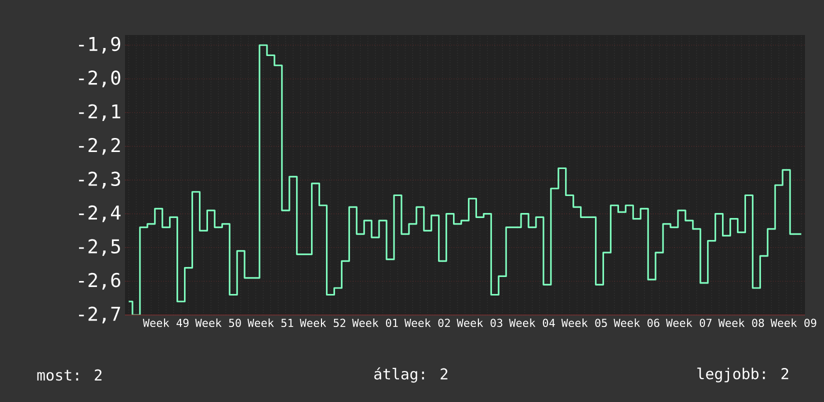 The image size is (824, 402). What do you see at coordinates (427, 323) in the screenshot?
I see `x-tick-label: Week 02` at bounding box center [427, 323].